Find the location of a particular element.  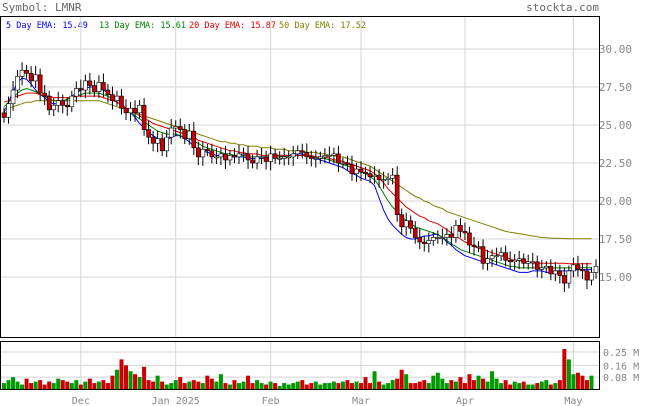

symbol-label: Symbol: LMNR is located at coordinates (42, 7).